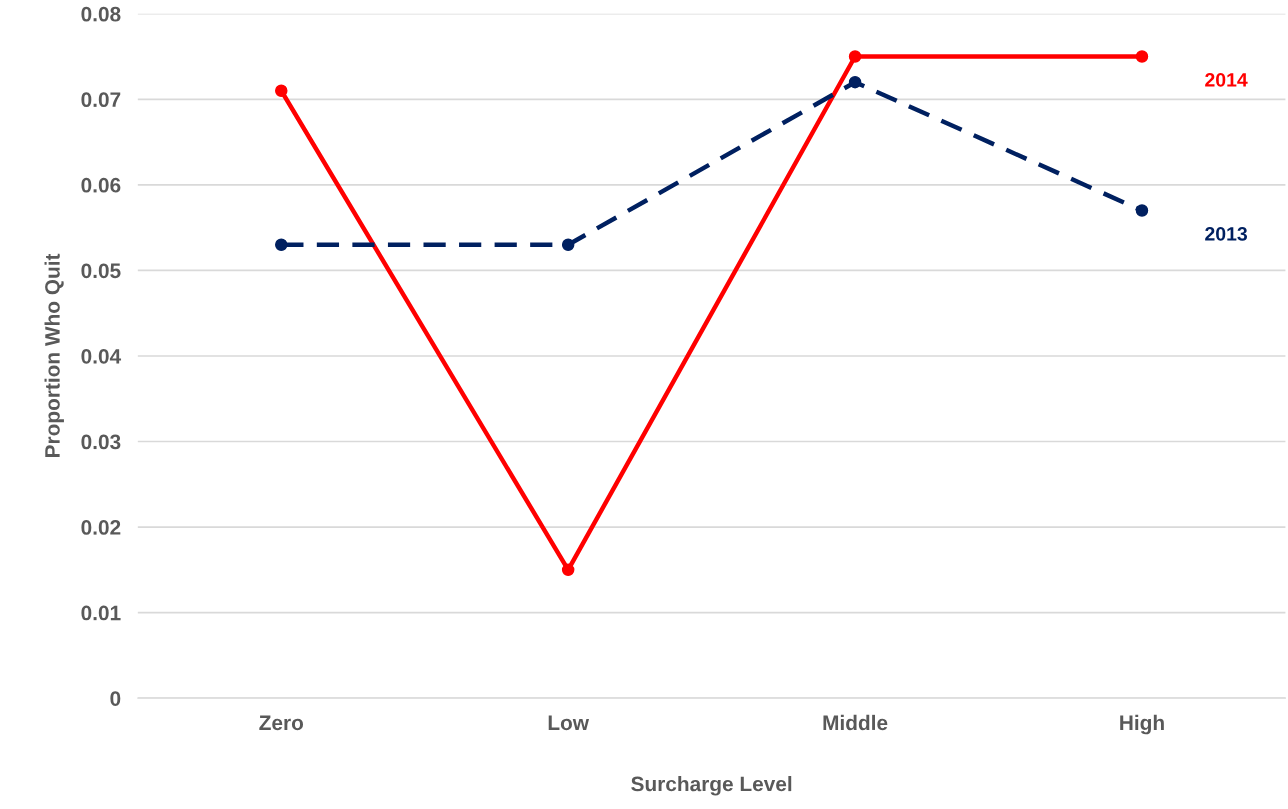 This screenshot has width=1288, height=809. I want to click on y-tick-label: 0.06, so click(101, 185).